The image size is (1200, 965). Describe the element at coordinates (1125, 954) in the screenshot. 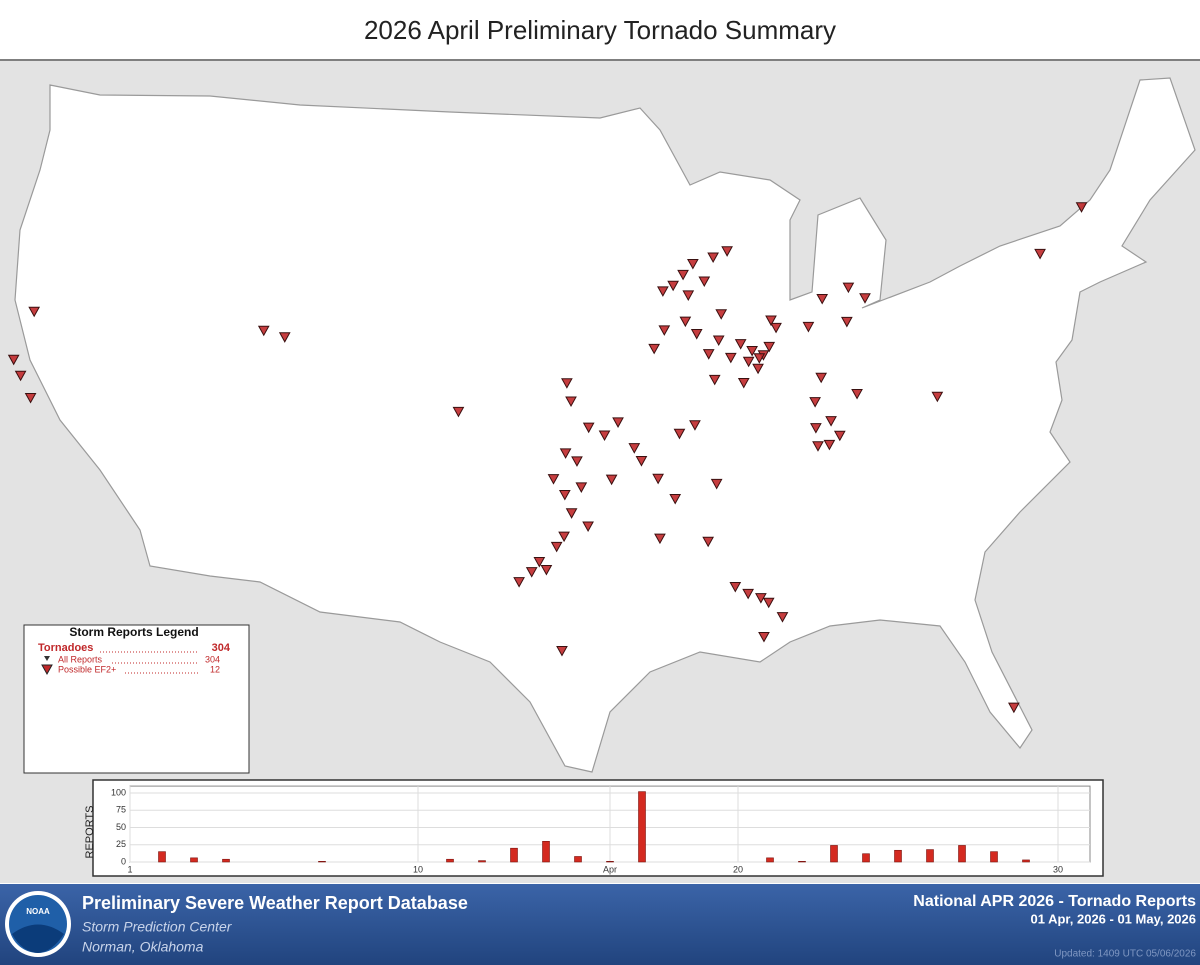

I see `footer-updated: Updated: 1409 UTC 05/06/2026` at that location.